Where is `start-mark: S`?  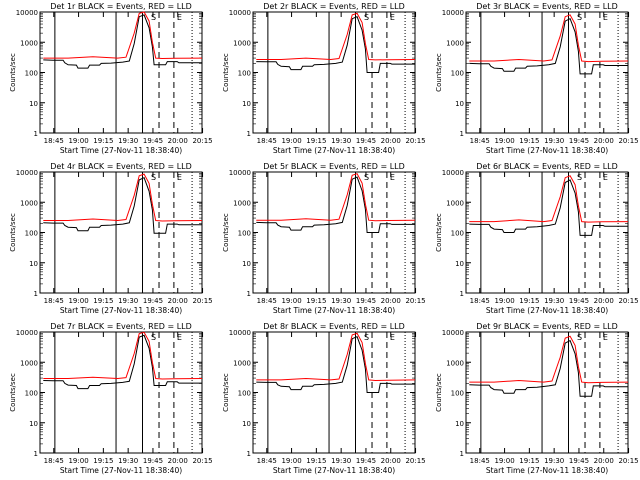
start-mark: S is located at coordinates (579, 337).